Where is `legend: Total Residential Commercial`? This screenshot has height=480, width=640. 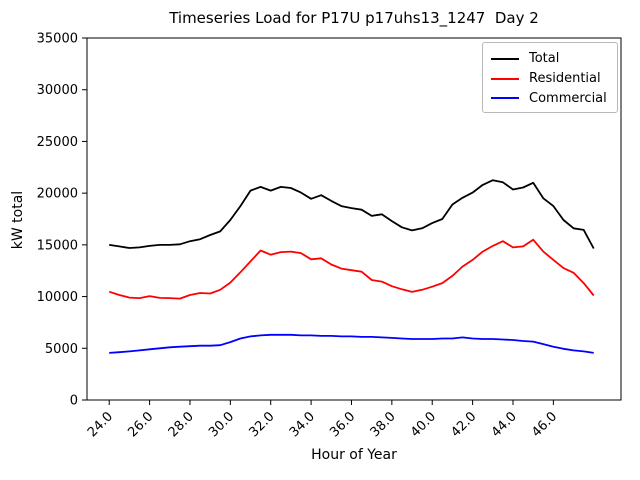
legend: Total Residential Commercial is located at coordinates (550, 77).